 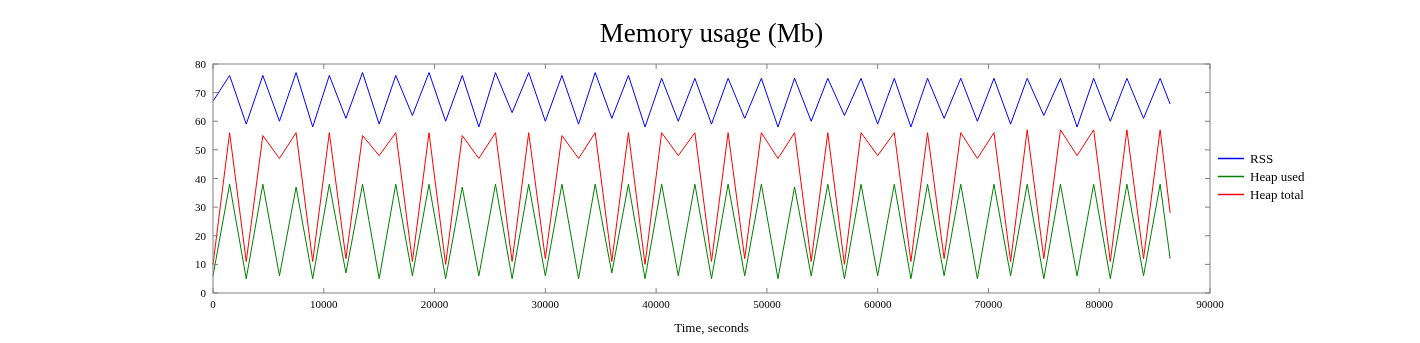 What do you see at coordinates (201, 178) in the screenshot?
I see `y-tick-label: 40` at bounding box center [201, 178].